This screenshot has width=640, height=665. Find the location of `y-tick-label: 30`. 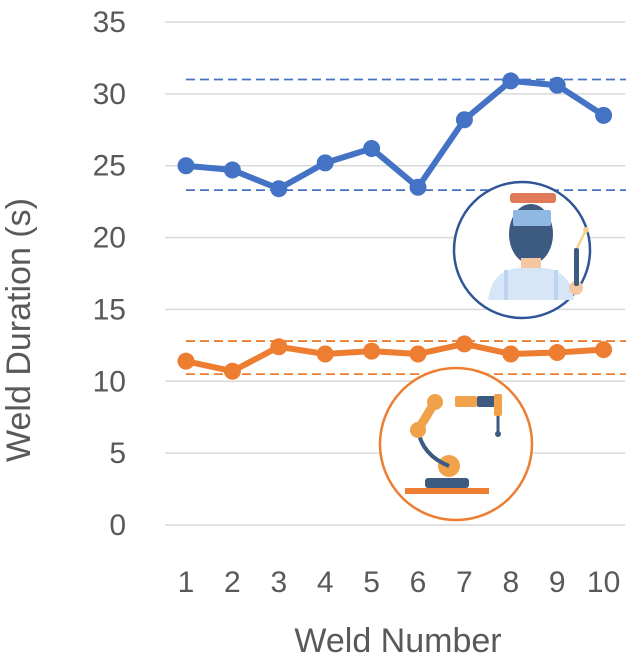

y-tick-label: 30 is located at coordinates (109, 94).